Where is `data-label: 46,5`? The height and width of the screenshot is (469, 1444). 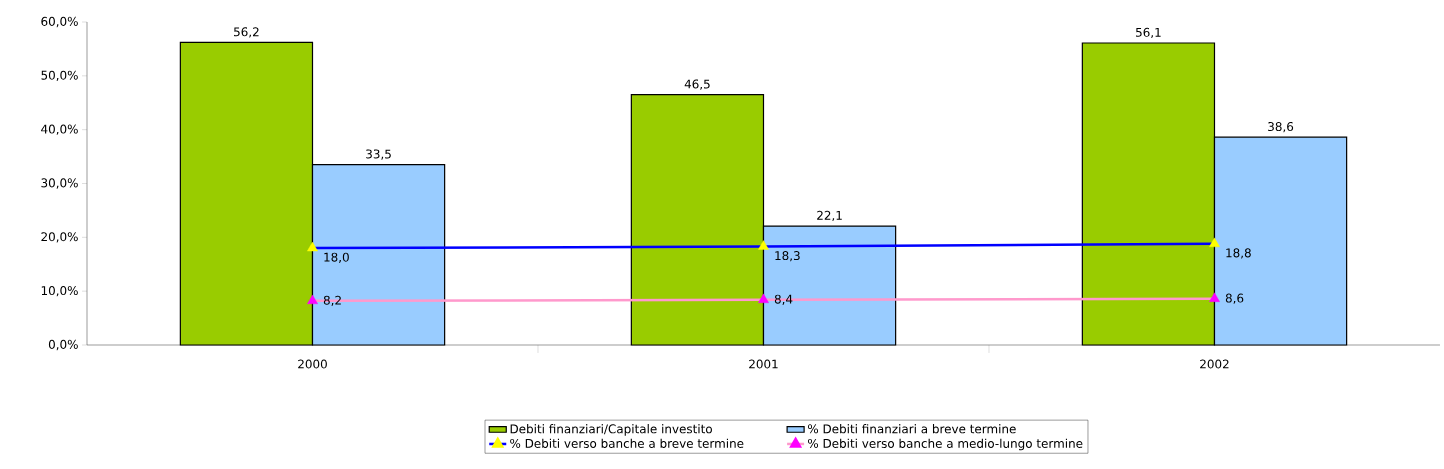 data-label: 46,5 is located at coordinates (697, 84).